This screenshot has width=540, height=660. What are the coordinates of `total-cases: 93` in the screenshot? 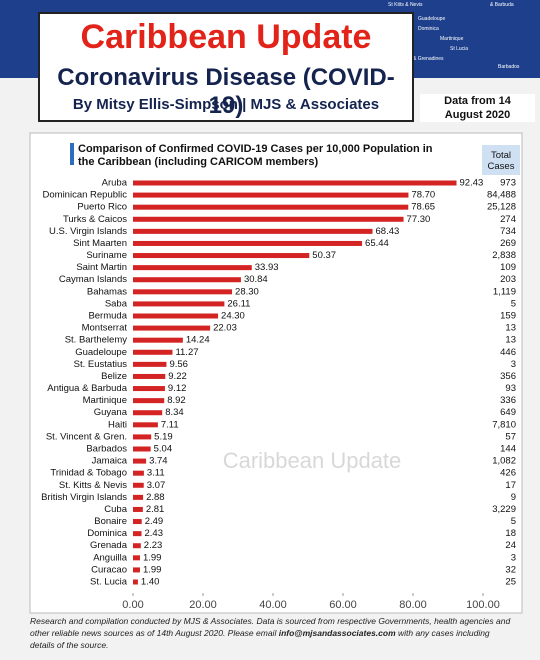 It's located at (510, 388).